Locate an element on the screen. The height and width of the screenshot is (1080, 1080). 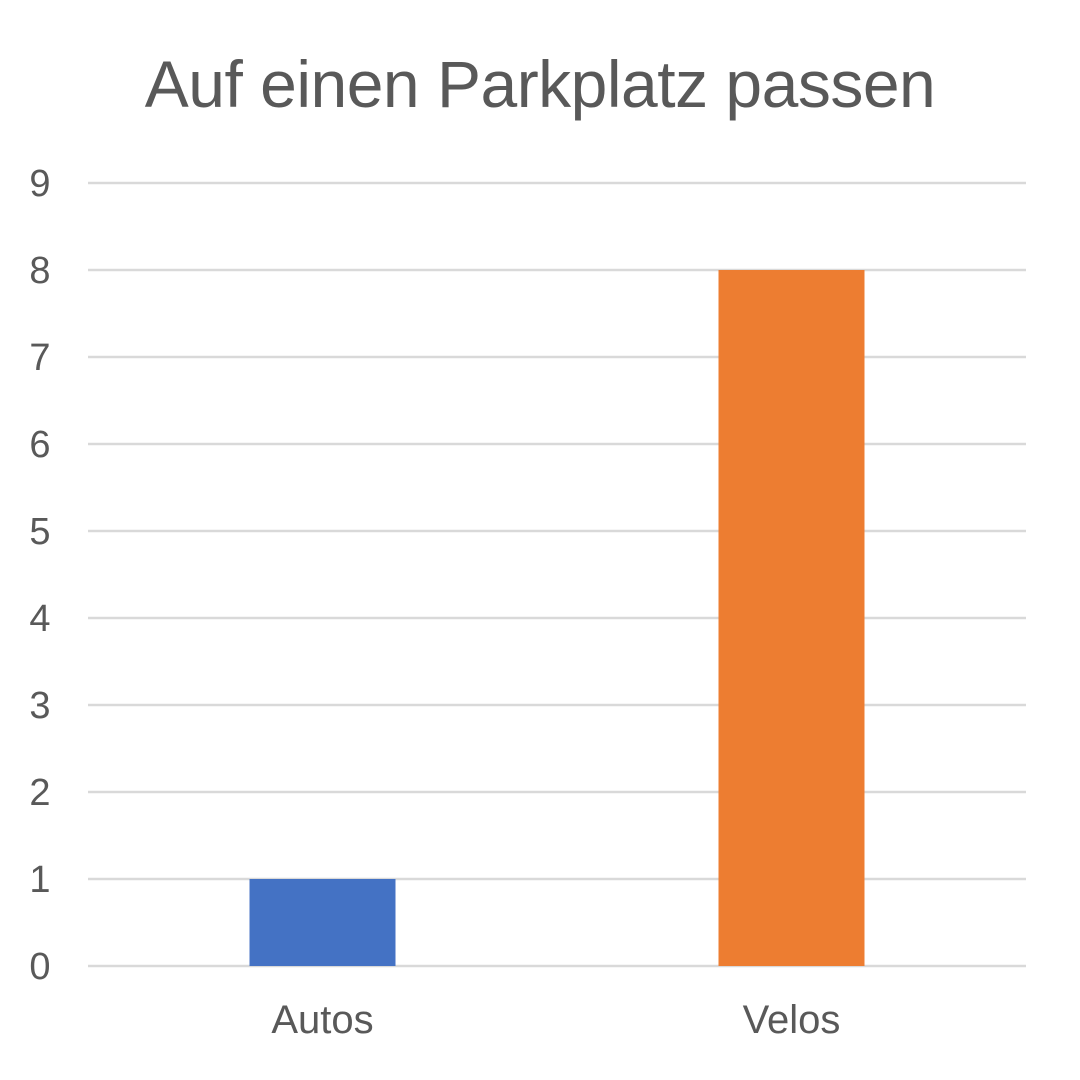
x-tick-label-autos: Autos is located at coordinates (322, 1020).